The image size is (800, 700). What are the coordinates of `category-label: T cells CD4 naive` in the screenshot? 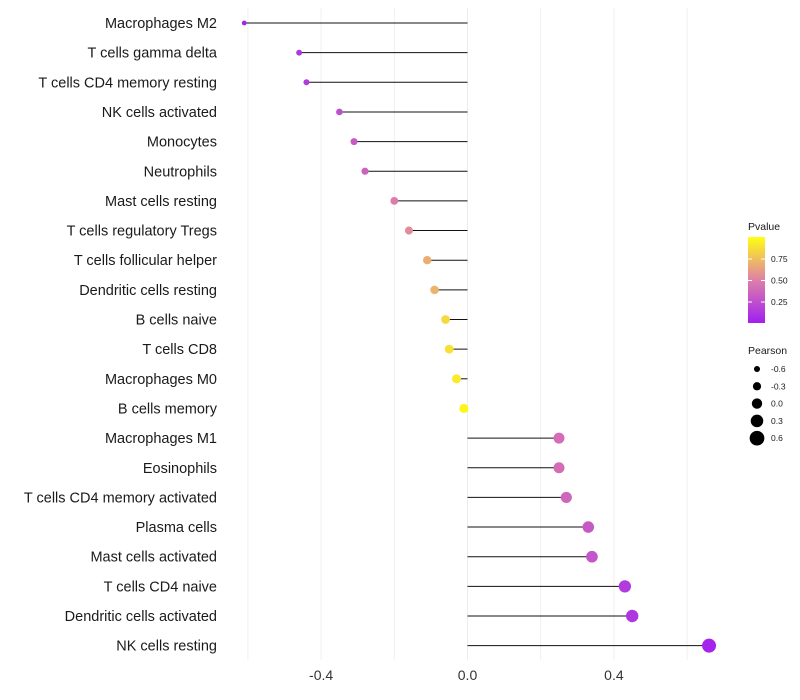 It's located at (160, 587).